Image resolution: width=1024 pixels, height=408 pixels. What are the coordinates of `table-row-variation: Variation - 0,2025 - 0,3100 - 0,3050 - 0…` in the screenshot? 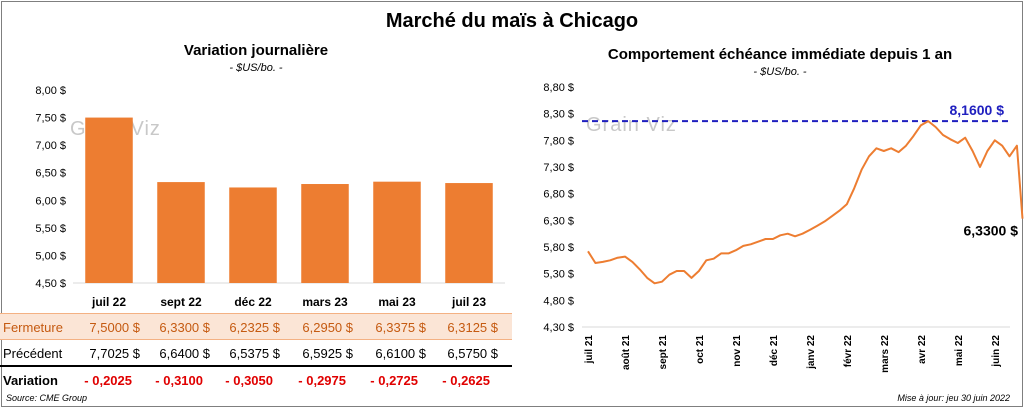 It's located at (256, 380).